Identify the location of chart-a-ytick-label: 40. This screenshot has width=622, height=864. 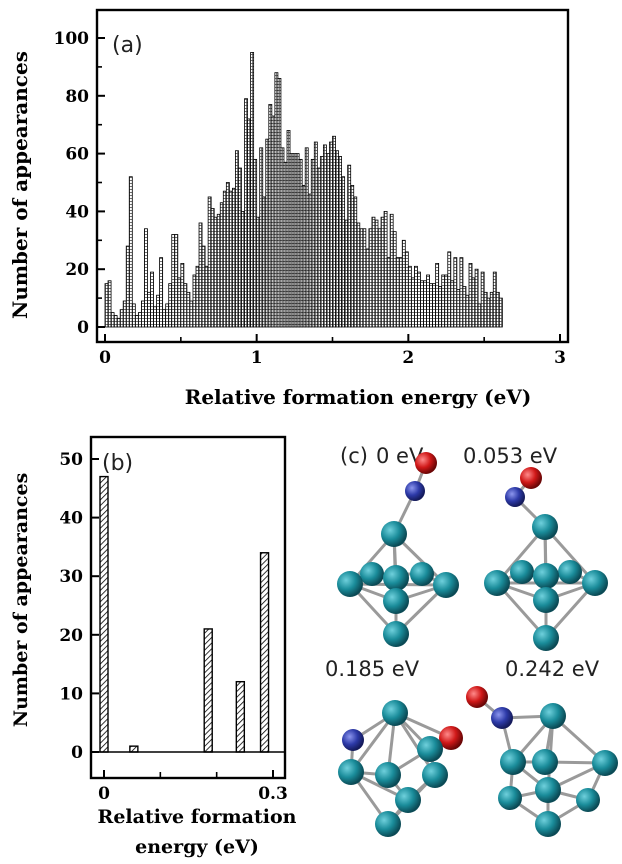
(77, 212).